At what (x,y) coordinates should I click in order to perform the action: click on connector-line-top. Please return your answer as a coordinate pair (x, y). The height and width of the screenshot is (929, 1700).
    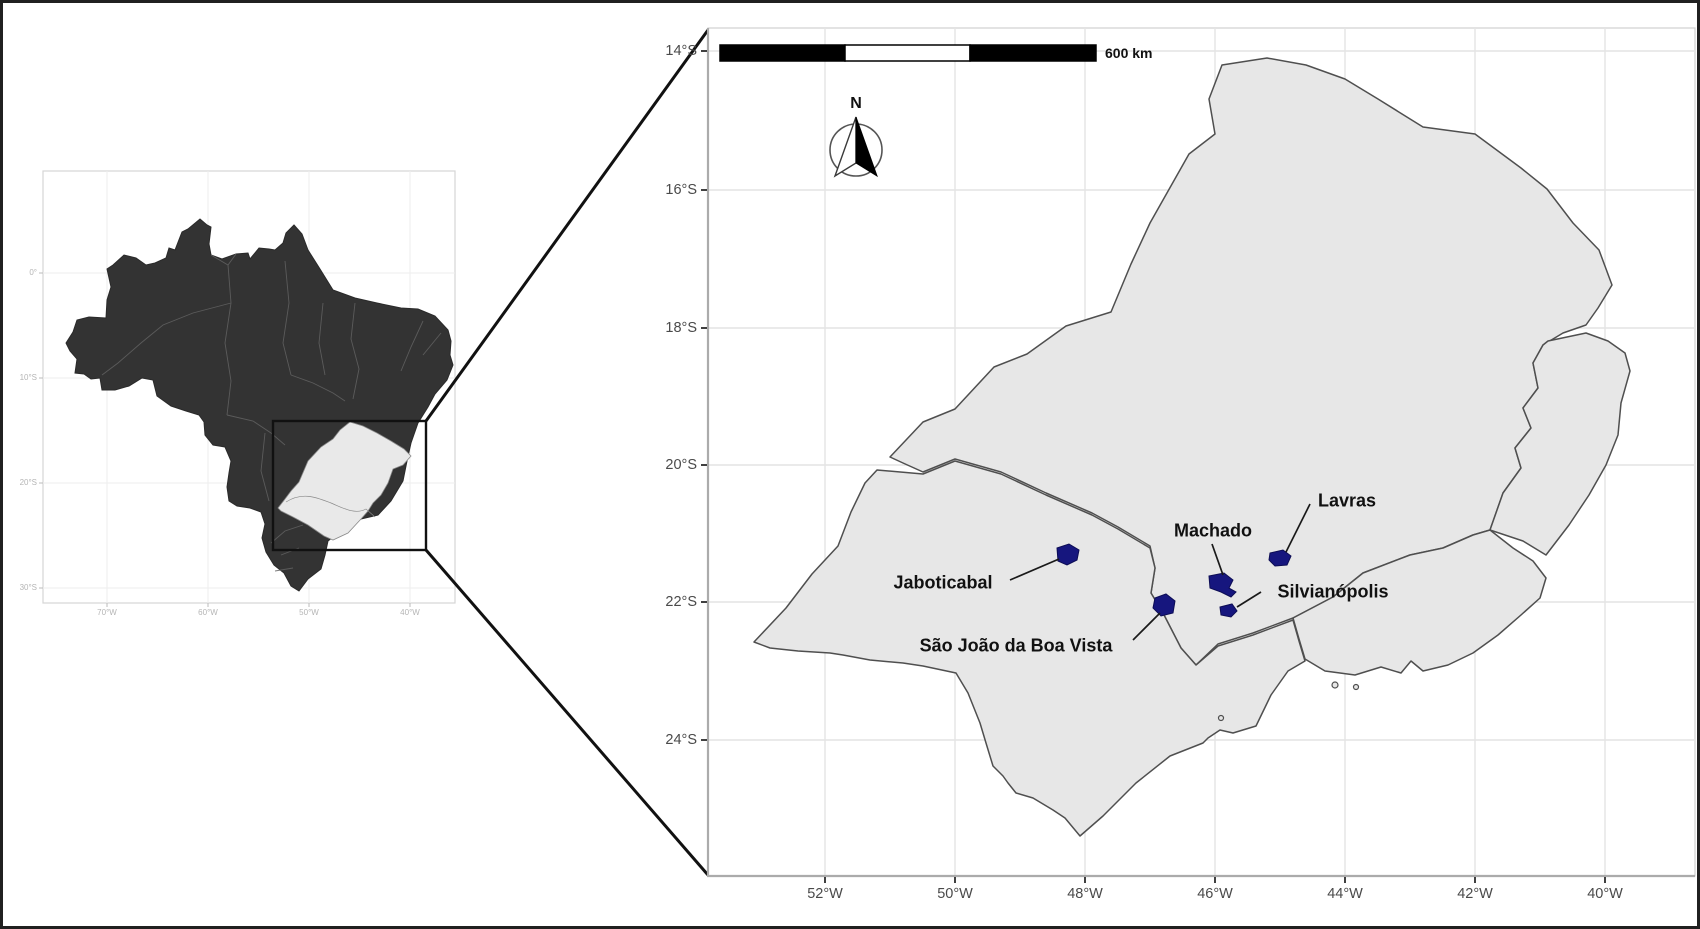
    Looking at the image, I should click on (567, 225).